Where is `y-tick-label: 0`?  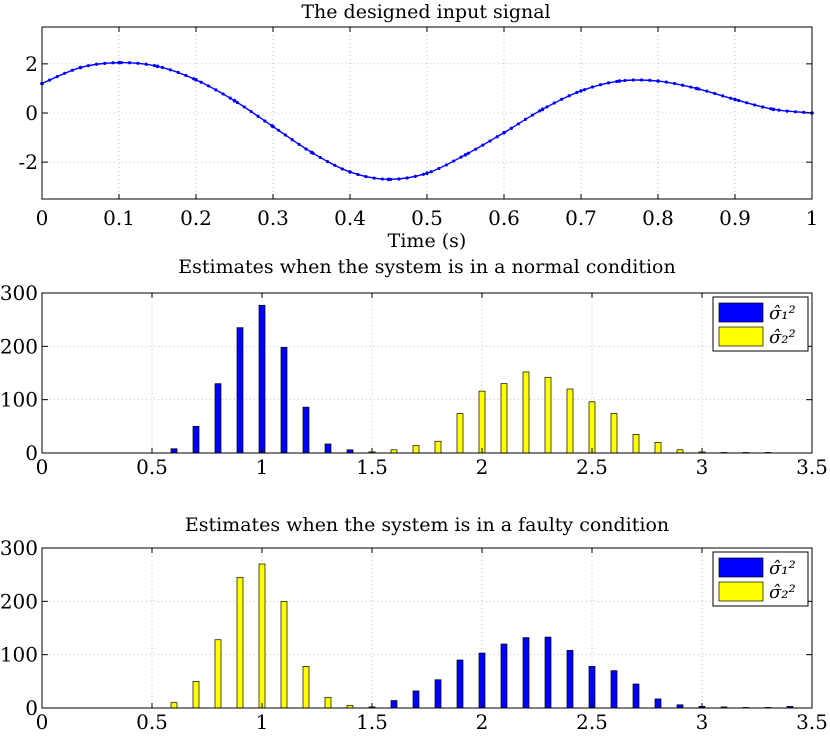 y-tick-label: 0 is located at coordinates (31, 113).